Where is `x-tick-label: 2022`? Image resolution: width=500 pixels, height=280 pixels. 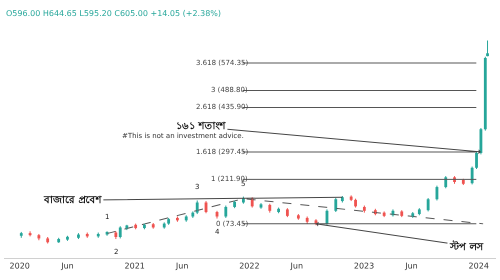 x-tick-label: 2022 is located at coordinates (249, 266).